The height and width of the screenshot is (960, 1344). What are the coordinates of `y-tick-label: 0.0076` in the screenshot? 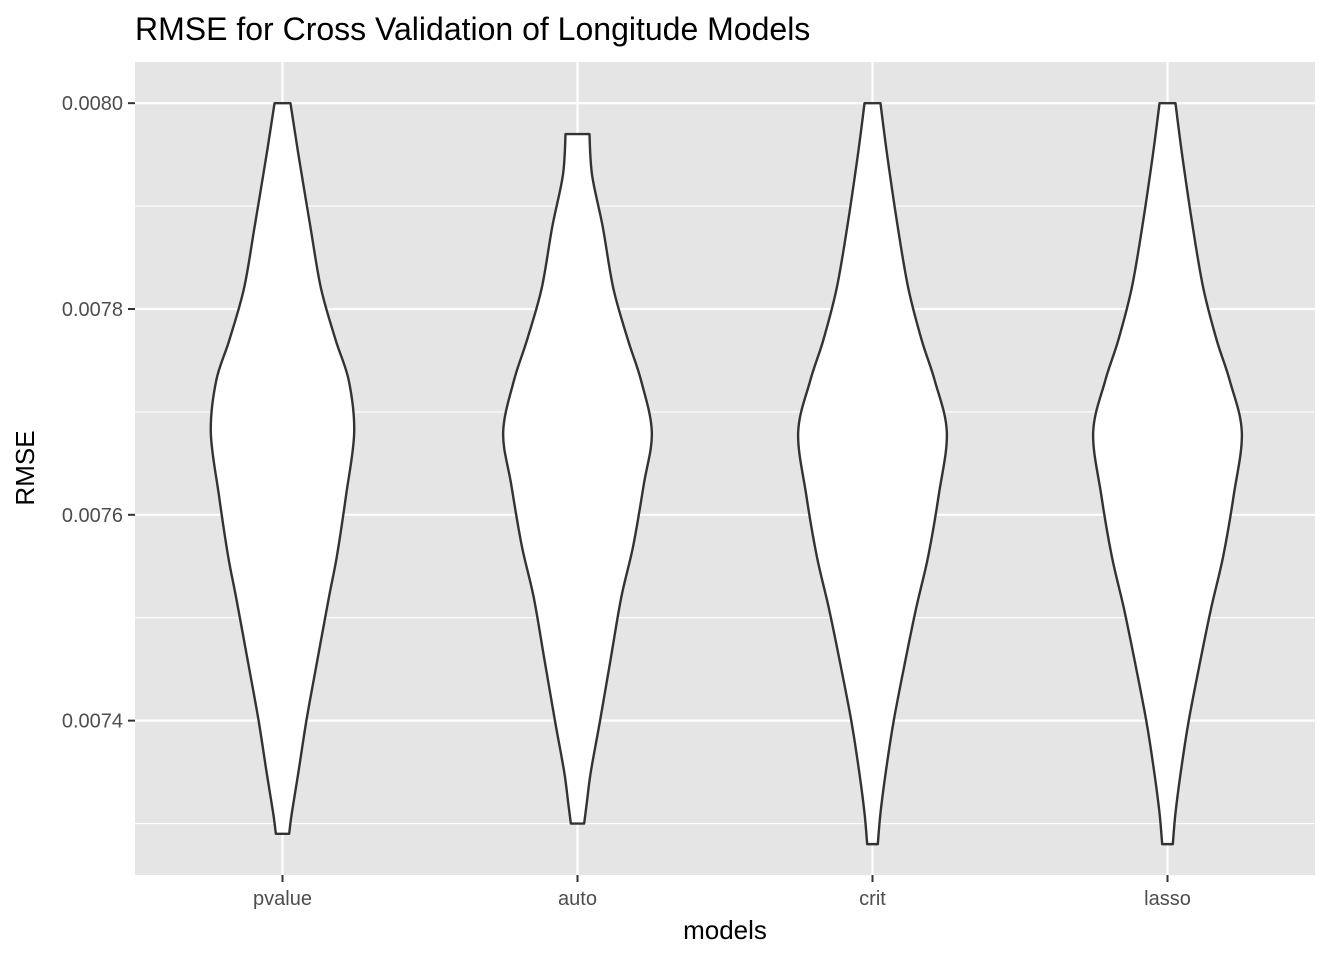 It's located at (92, 516).